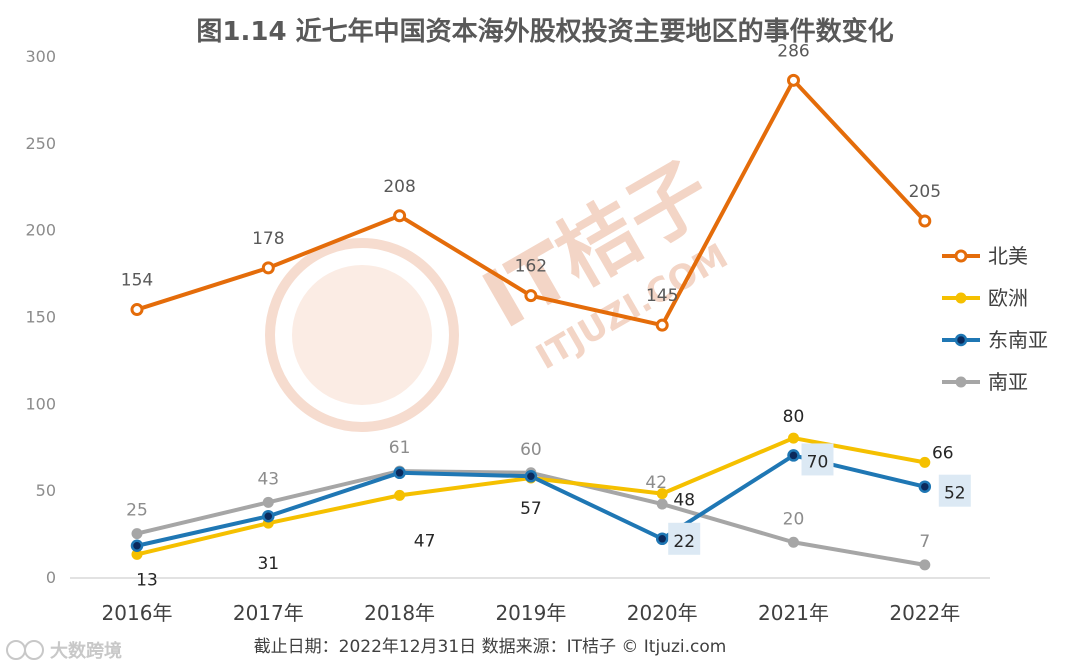  What do you see at coordinates (1008, 256) in the screenshot?
I see `legend-label: 北美` at bounding box center [1008, 256].